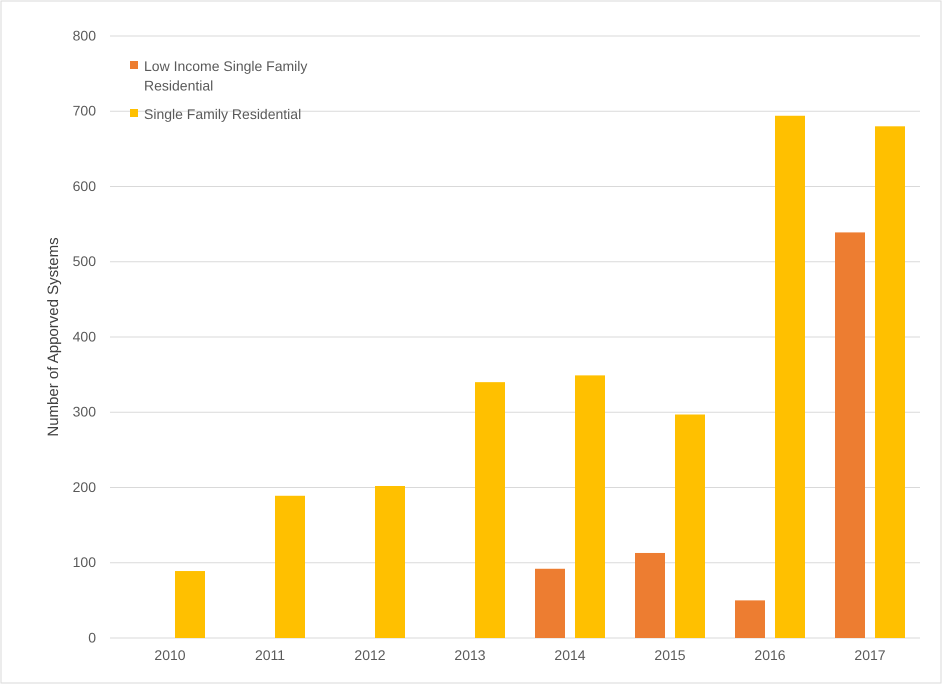 This screenshot has width=950, height=684. What do you see at coordinates (92, 637) in the screenshot?
I see `y-tick-label: 0` at bounding box center [92, 637].